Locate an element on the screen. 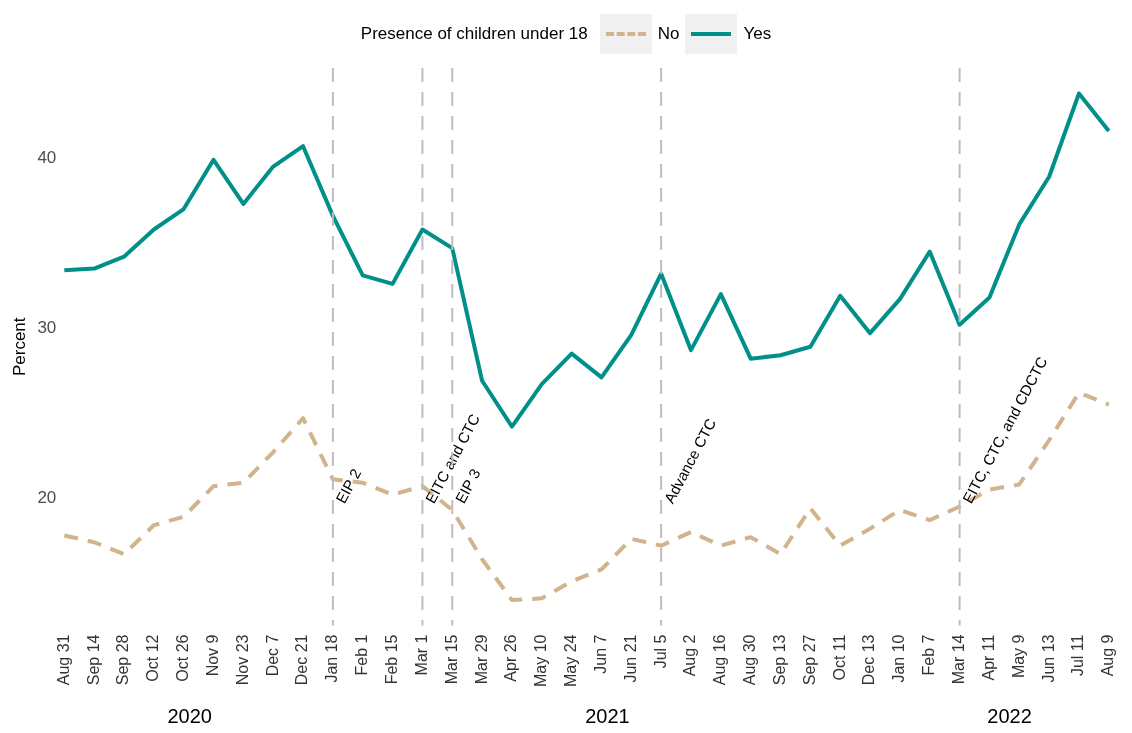  x-tick-label: Jul 5 is located at coordinates (660, 651).